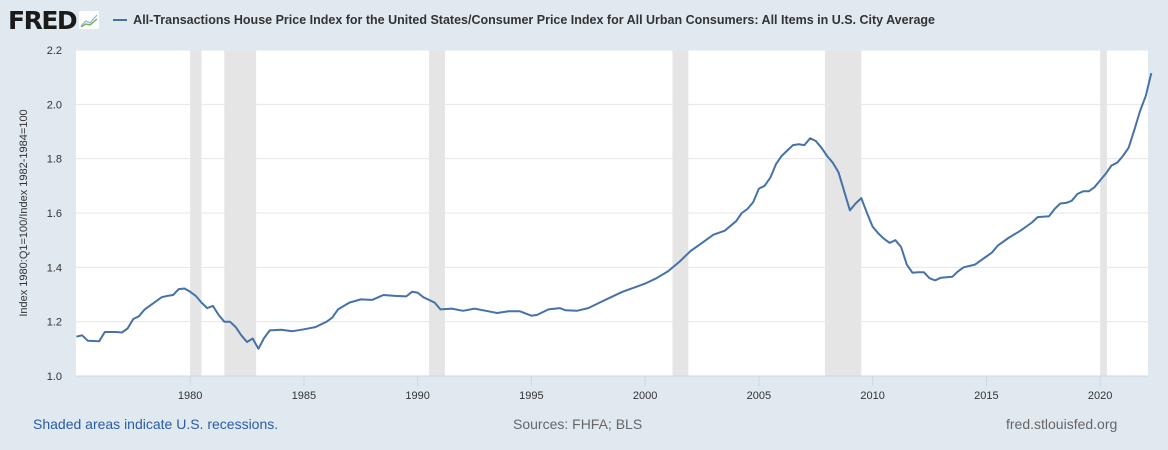 The image size is (1168, 450). What do you see at coordinates (578, 424) in the screenshot?
I see `sources-text: Sources: FHFA; BLS` at bounding box center [578, 424].